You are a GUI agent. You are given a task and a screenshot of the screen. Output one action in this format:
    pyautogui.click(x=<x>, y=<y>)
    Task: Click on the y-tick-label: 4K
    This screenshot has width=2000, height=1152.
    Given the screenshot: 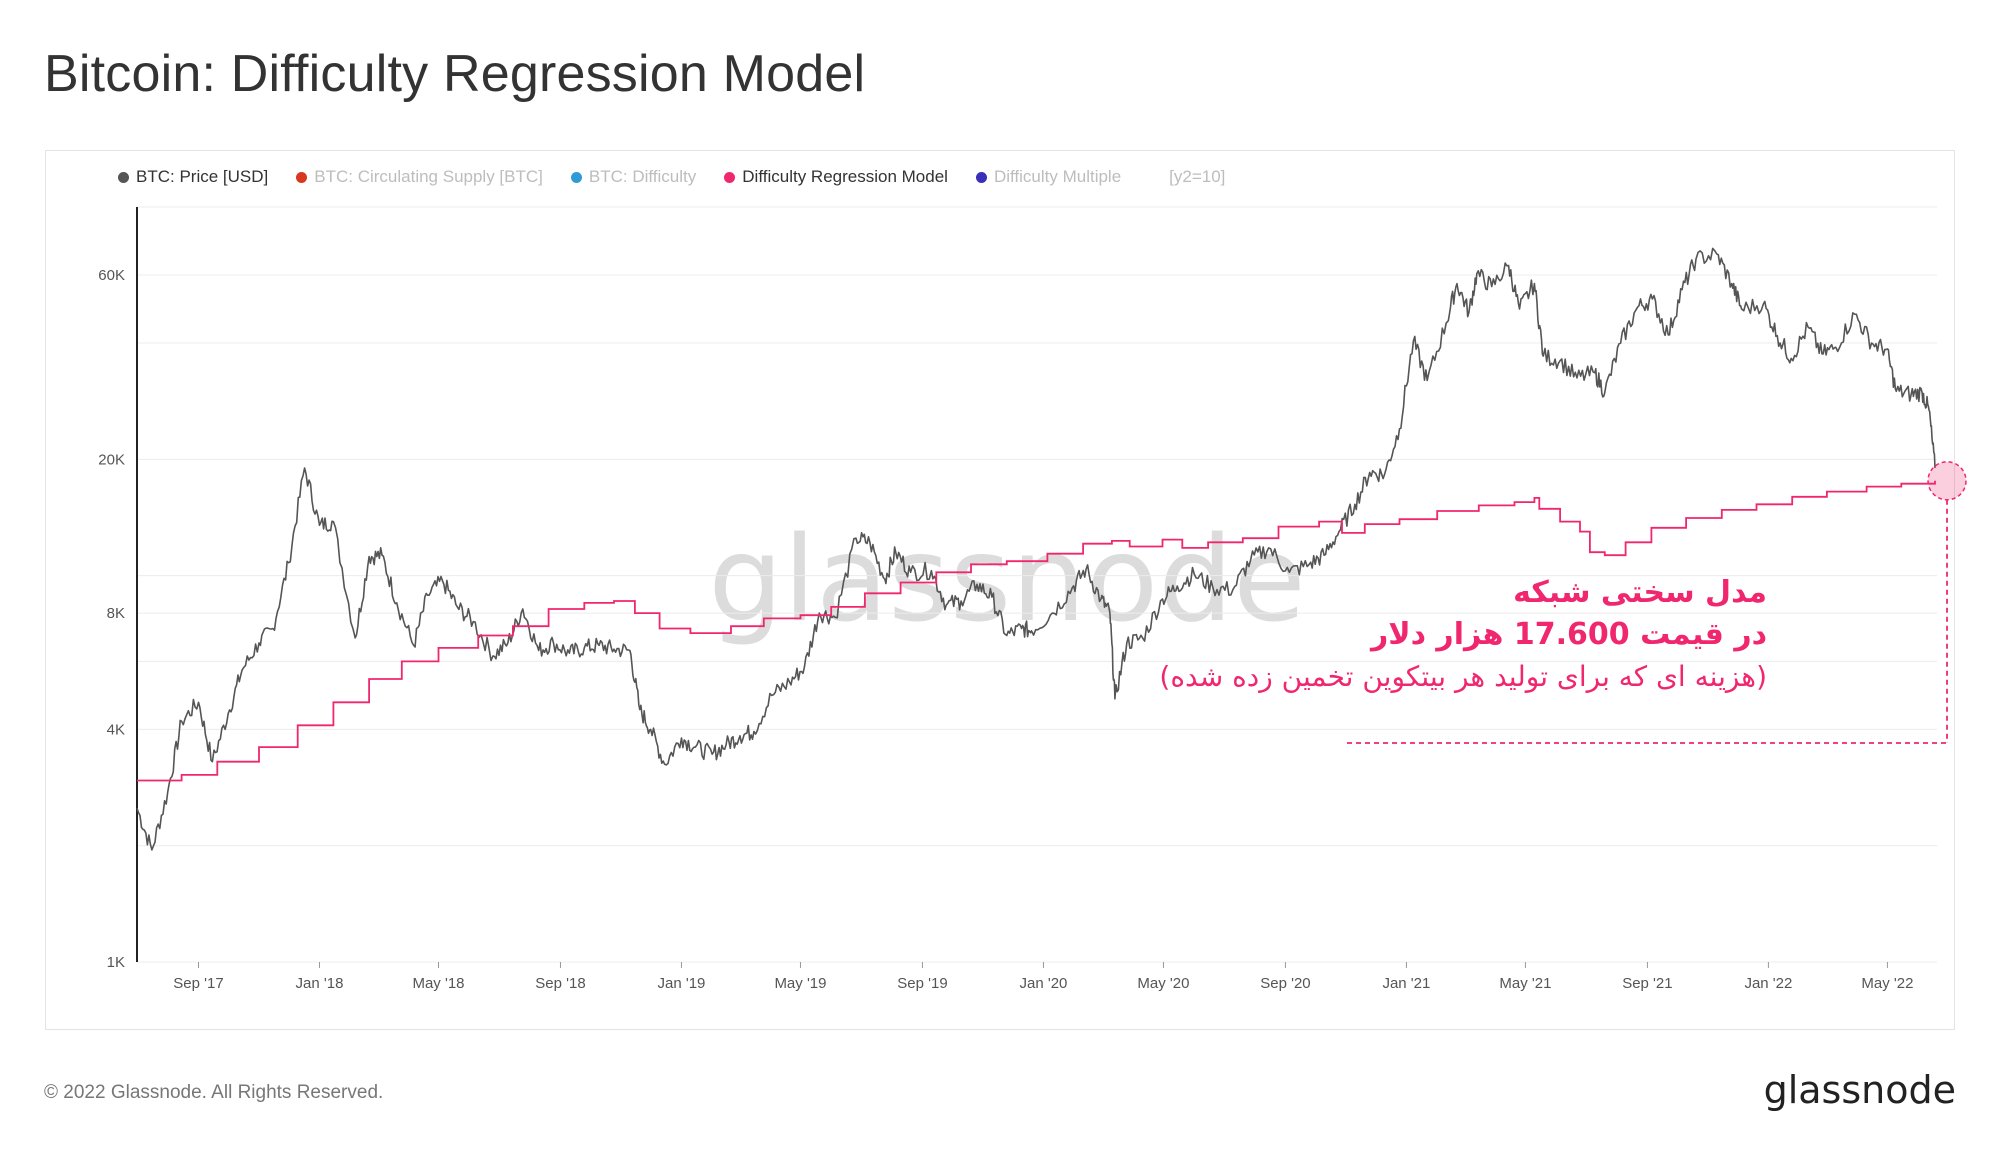 What is the action you would take?
    pyautogui.click(x=116, y=729)
    